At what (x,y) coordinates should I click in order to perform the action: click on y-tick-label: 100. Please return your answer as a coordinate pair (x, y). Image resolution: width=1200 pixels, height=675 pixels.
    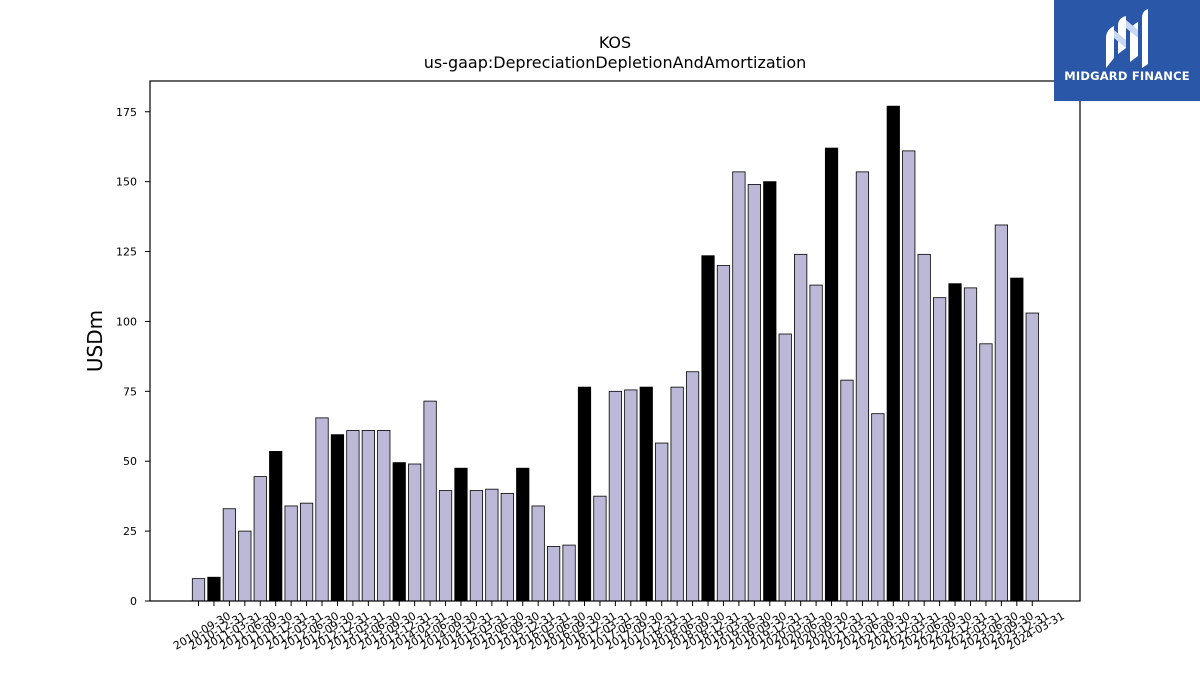
    Looking at the image, I should click on (126, 321).